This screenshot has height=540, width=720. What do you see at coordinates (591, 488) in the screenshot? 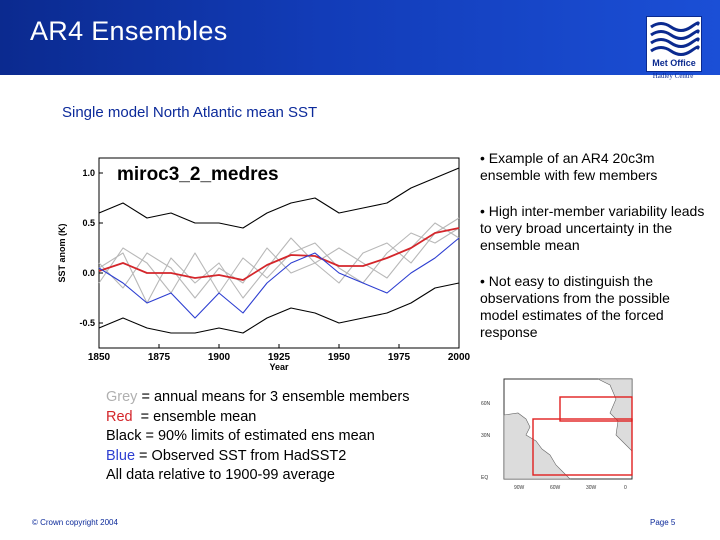
I see `map-lon-label: 30W` at bounding box center [591, 488].